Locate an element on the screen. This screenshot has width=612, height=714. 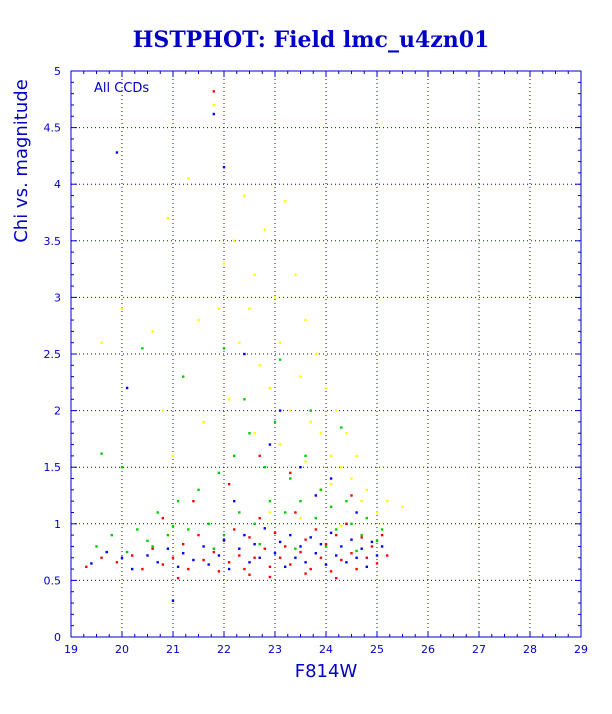
y-tick-label: 3 is located at coordinates (57, 297).